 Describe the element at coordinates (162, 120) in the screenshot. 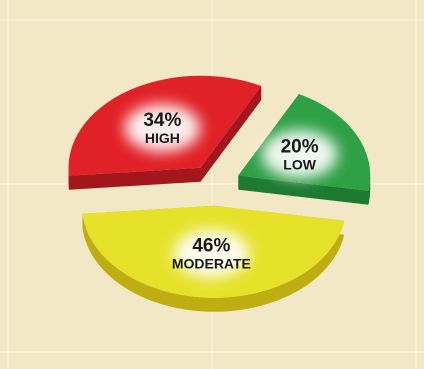

I see `data-label-percent: 34%` at that location.